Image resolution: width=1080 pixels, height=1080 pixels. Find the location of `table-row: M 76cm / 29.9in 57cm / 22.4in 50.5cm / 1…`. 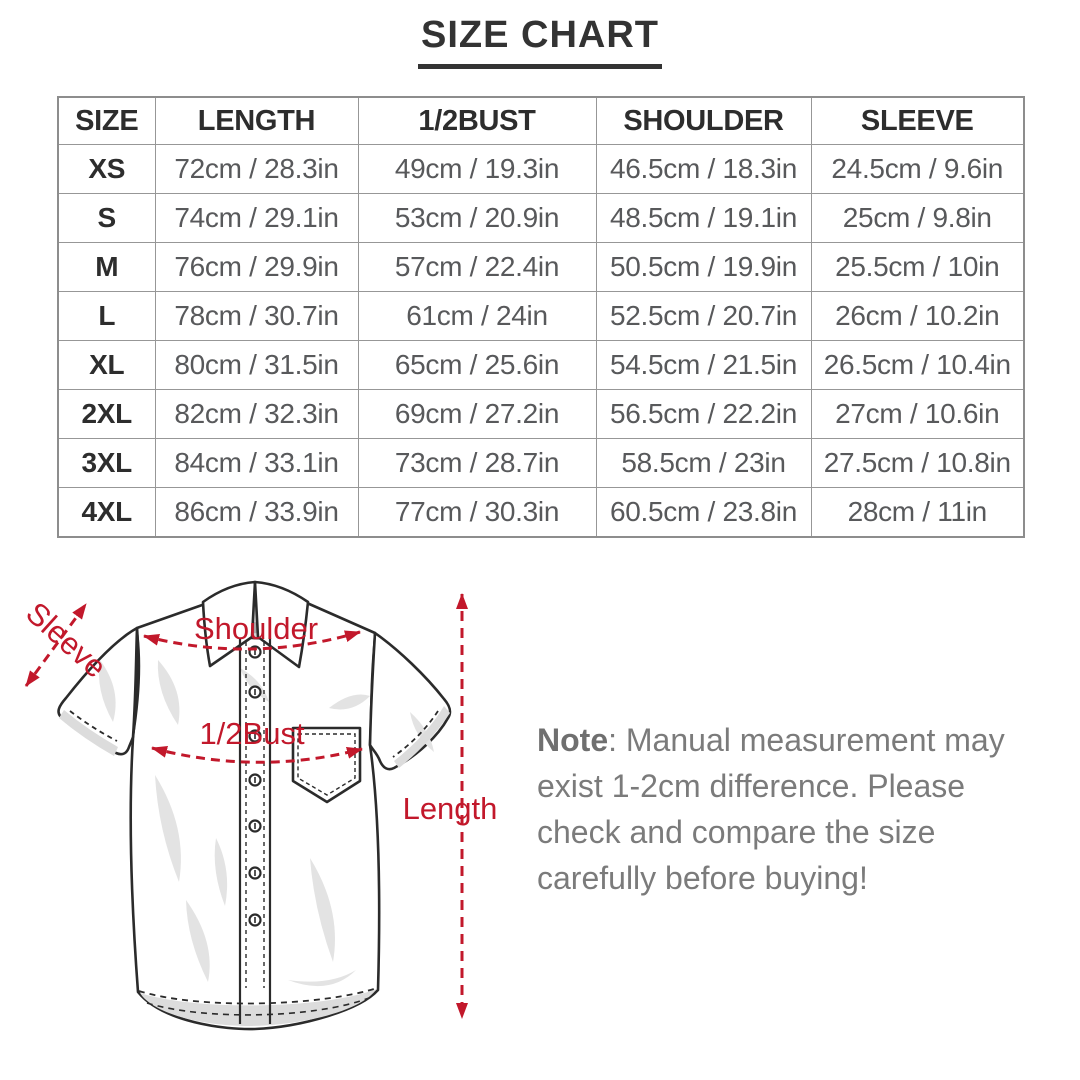

table-row: M 76cm / 29.9in 57cm / 22.4in 50.5cm / 1… is located at coordinates (541, 267).